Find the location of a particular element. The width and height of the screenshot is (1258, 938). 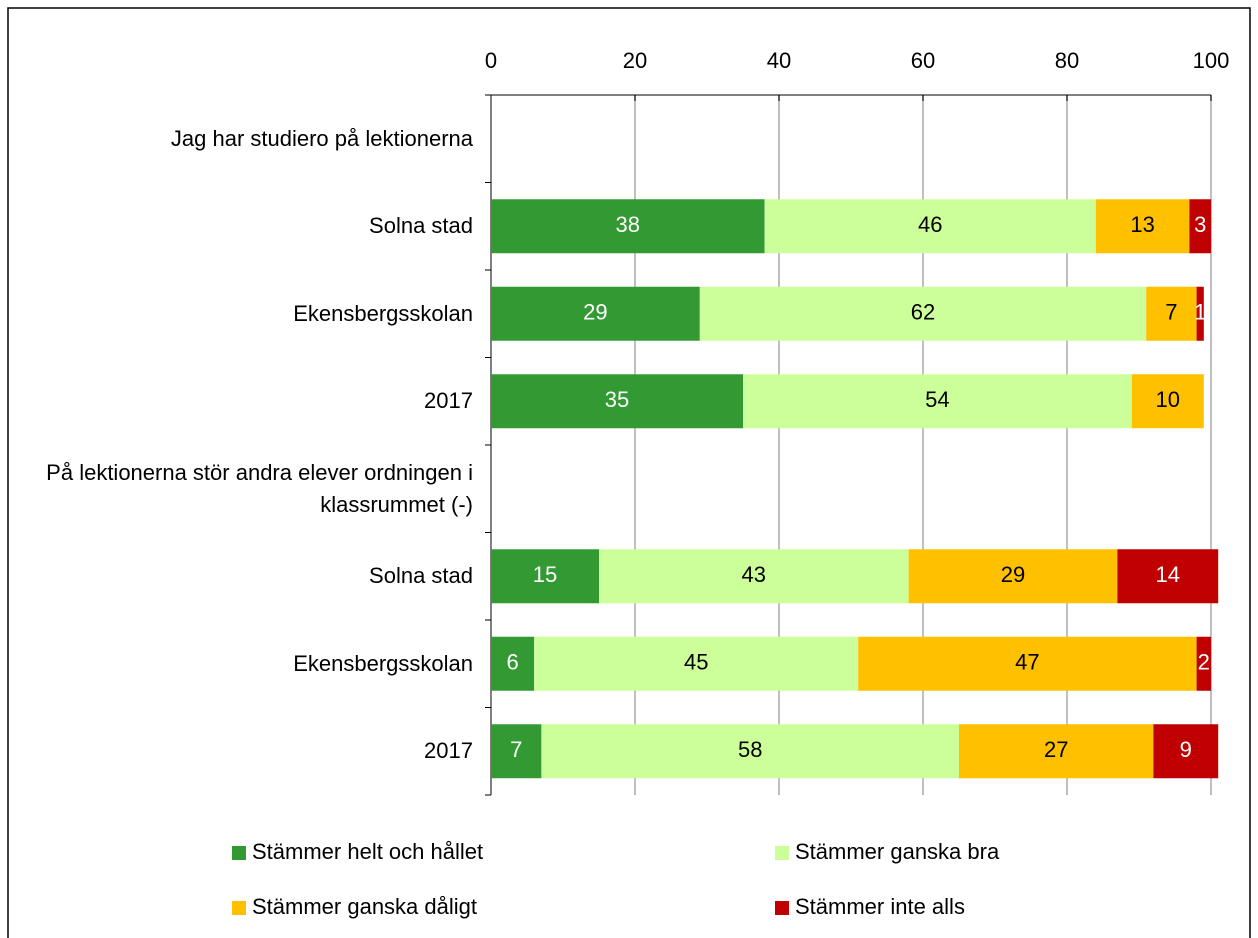

value-label: 47 is located at coordinates (1027, 662).